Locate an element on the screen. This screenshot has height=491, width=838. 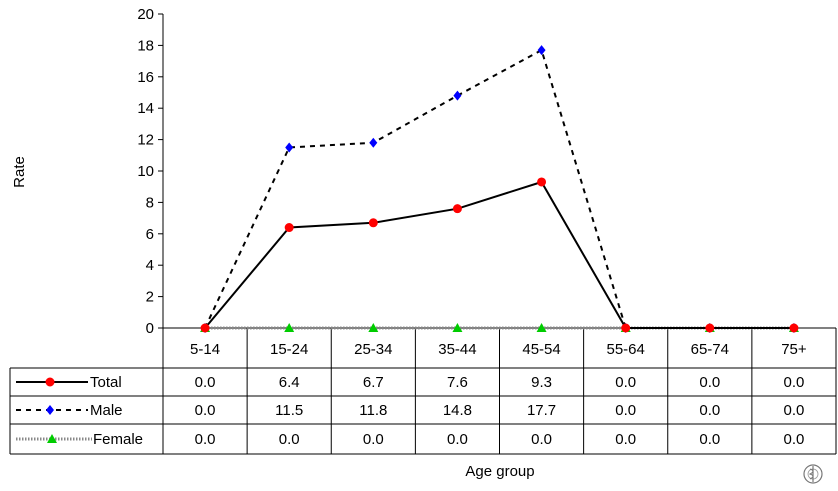
table-cell-male: 11.5 is located at coordinates (289, 410).